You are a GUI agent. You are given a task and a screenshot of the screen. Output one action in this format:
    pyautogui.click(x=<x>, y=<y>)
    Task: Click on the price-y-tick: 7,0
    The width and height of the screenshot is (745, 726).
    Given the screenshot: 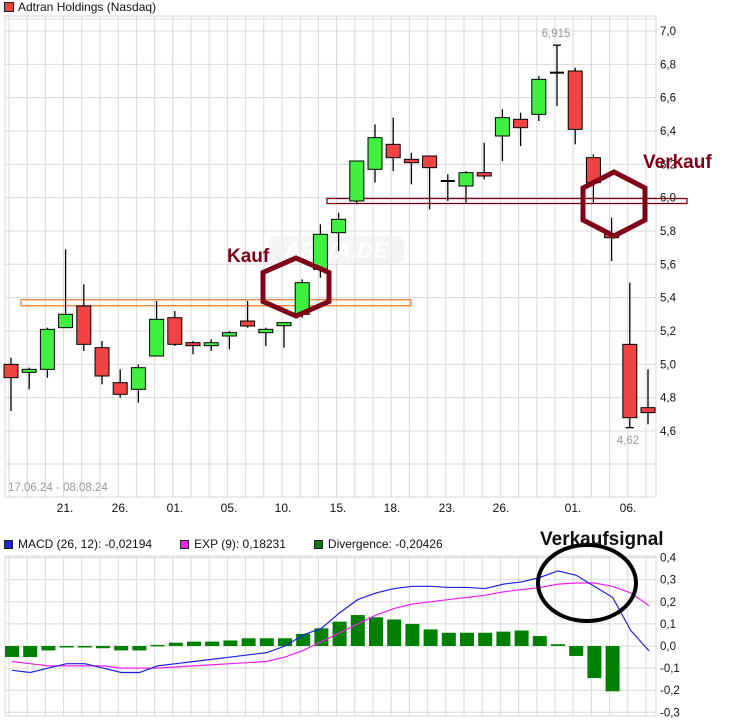 What is the action you would take?
    pyautogui.click(x=668, y=32)
    